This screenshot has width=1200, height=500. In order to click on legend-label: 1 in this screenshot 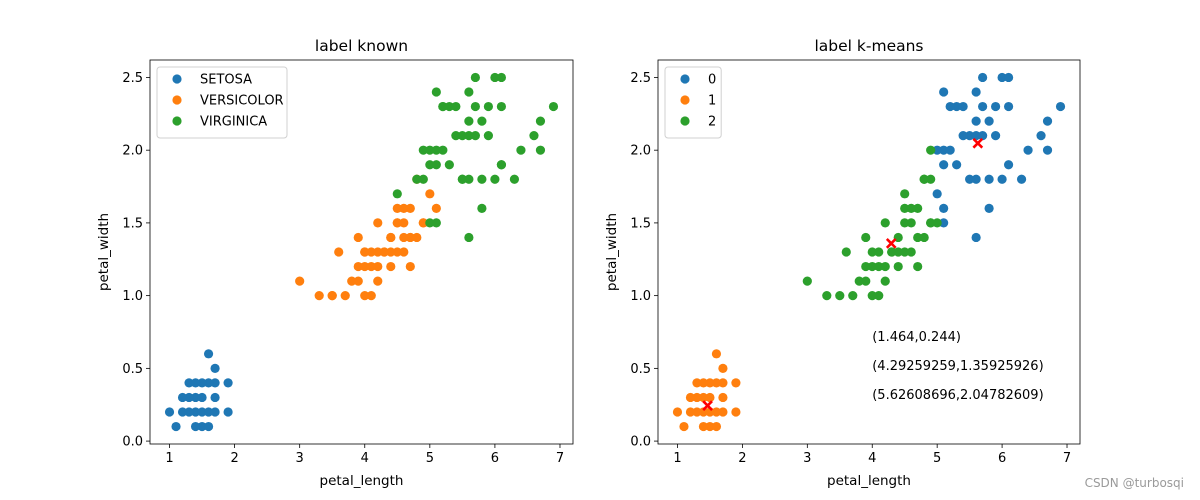, I will do `click(712, 101)`.